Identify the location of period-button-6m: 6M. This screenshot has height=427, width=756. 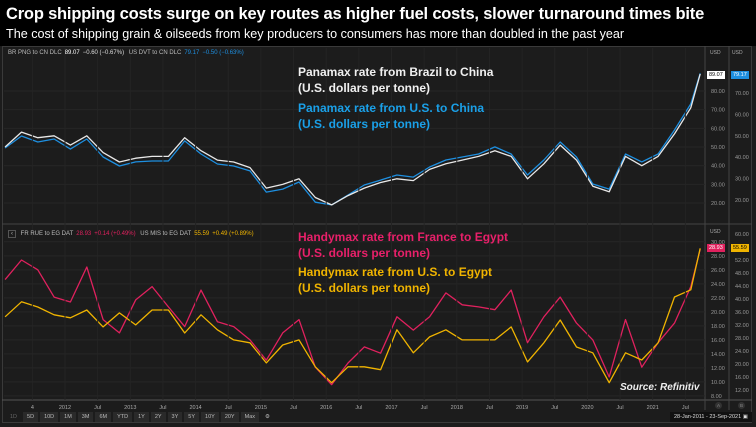
(103, 417).